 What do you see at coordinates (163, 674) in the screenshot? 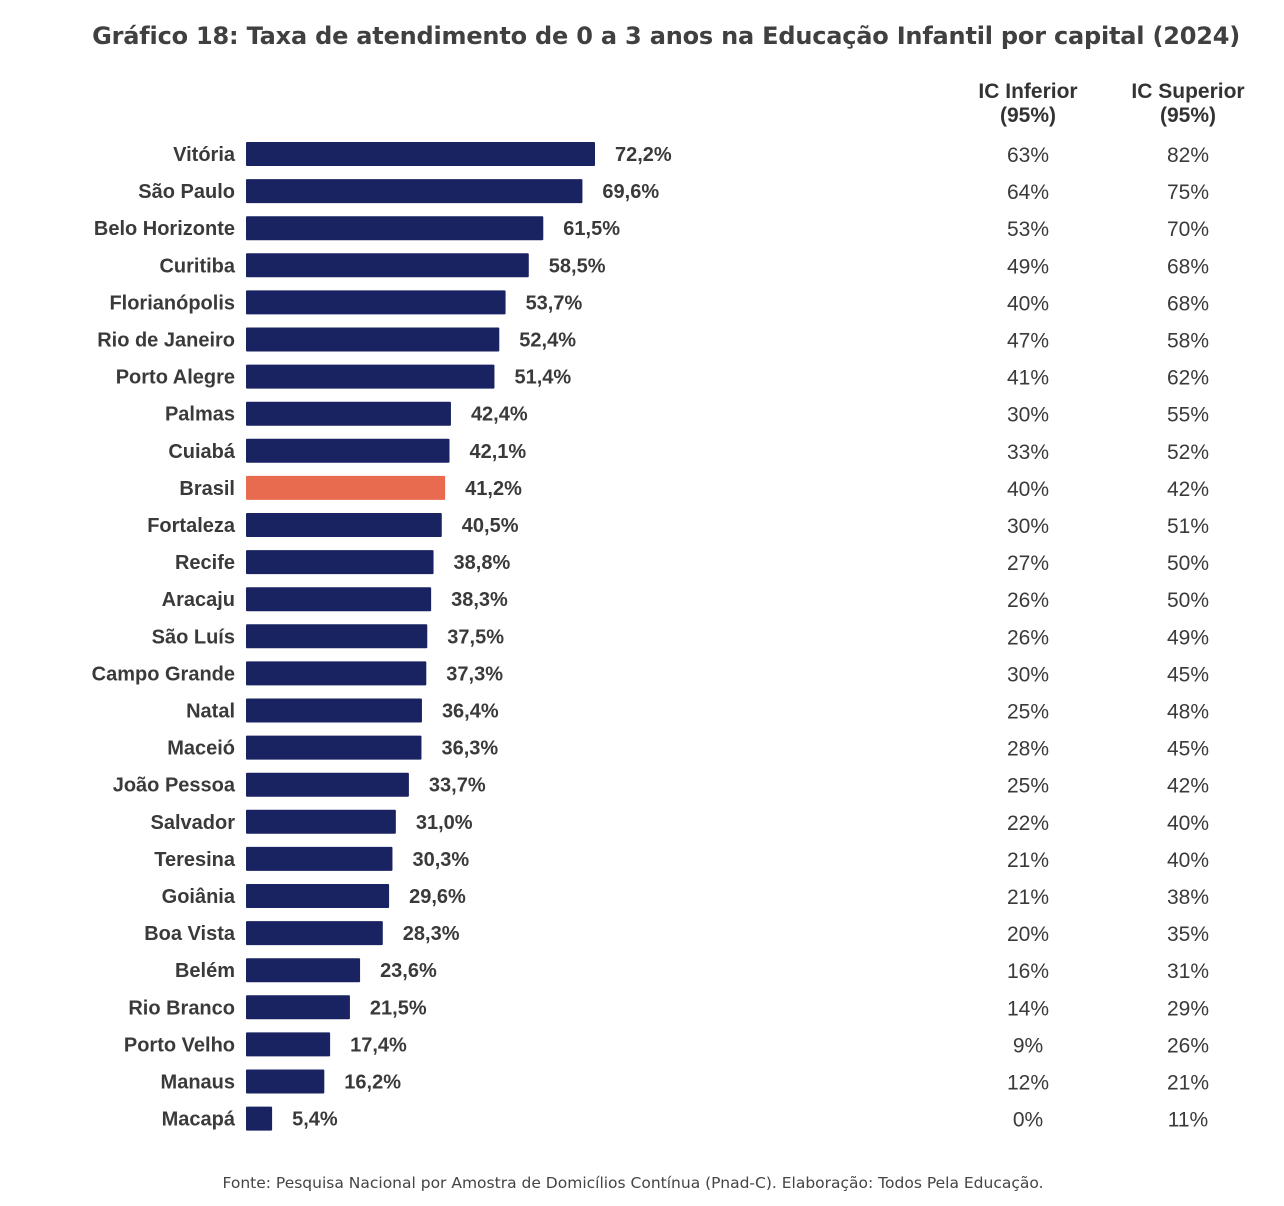
I see `category-label: Campo Grande` at bounding box center [163, 674].